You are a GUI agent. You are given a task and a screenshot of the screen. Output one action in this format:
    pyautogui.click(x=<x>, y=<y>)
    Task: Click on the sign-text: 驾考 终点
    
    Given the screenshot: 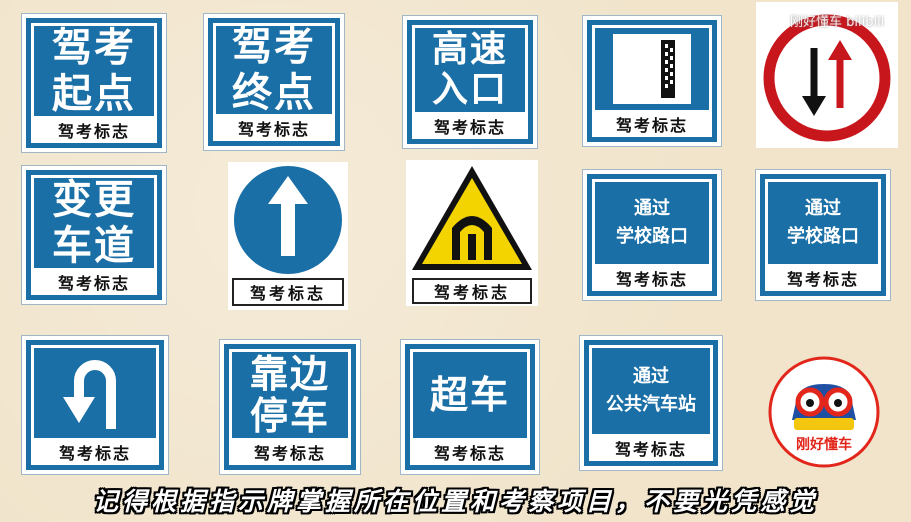 What is the action you would take?
    pyautogui.click(x=274, y=70)
    